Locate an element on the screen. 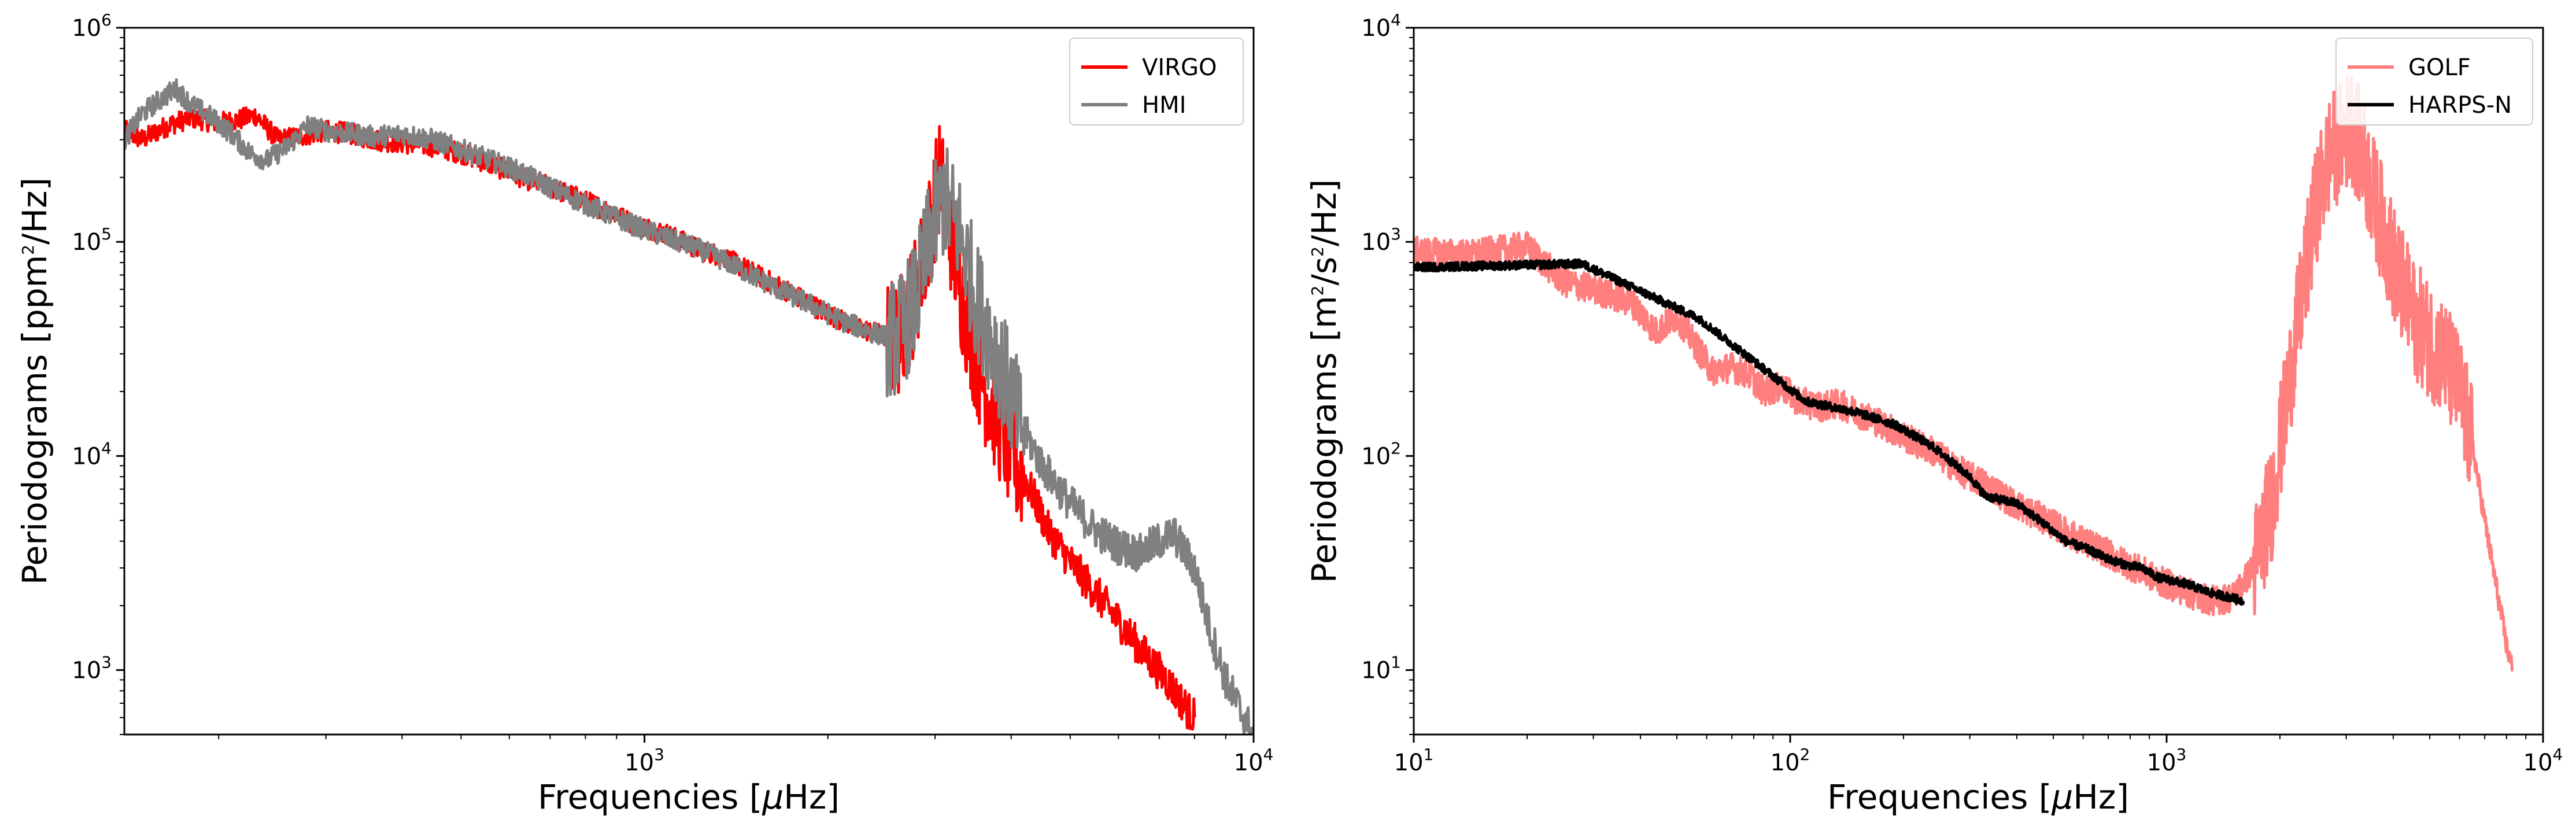 Image resolution: width=2576 pixels, height=834 pixels. left-y-axis-title: Periodograms [ppm2/Hz] is located at coordinates (34, 381).